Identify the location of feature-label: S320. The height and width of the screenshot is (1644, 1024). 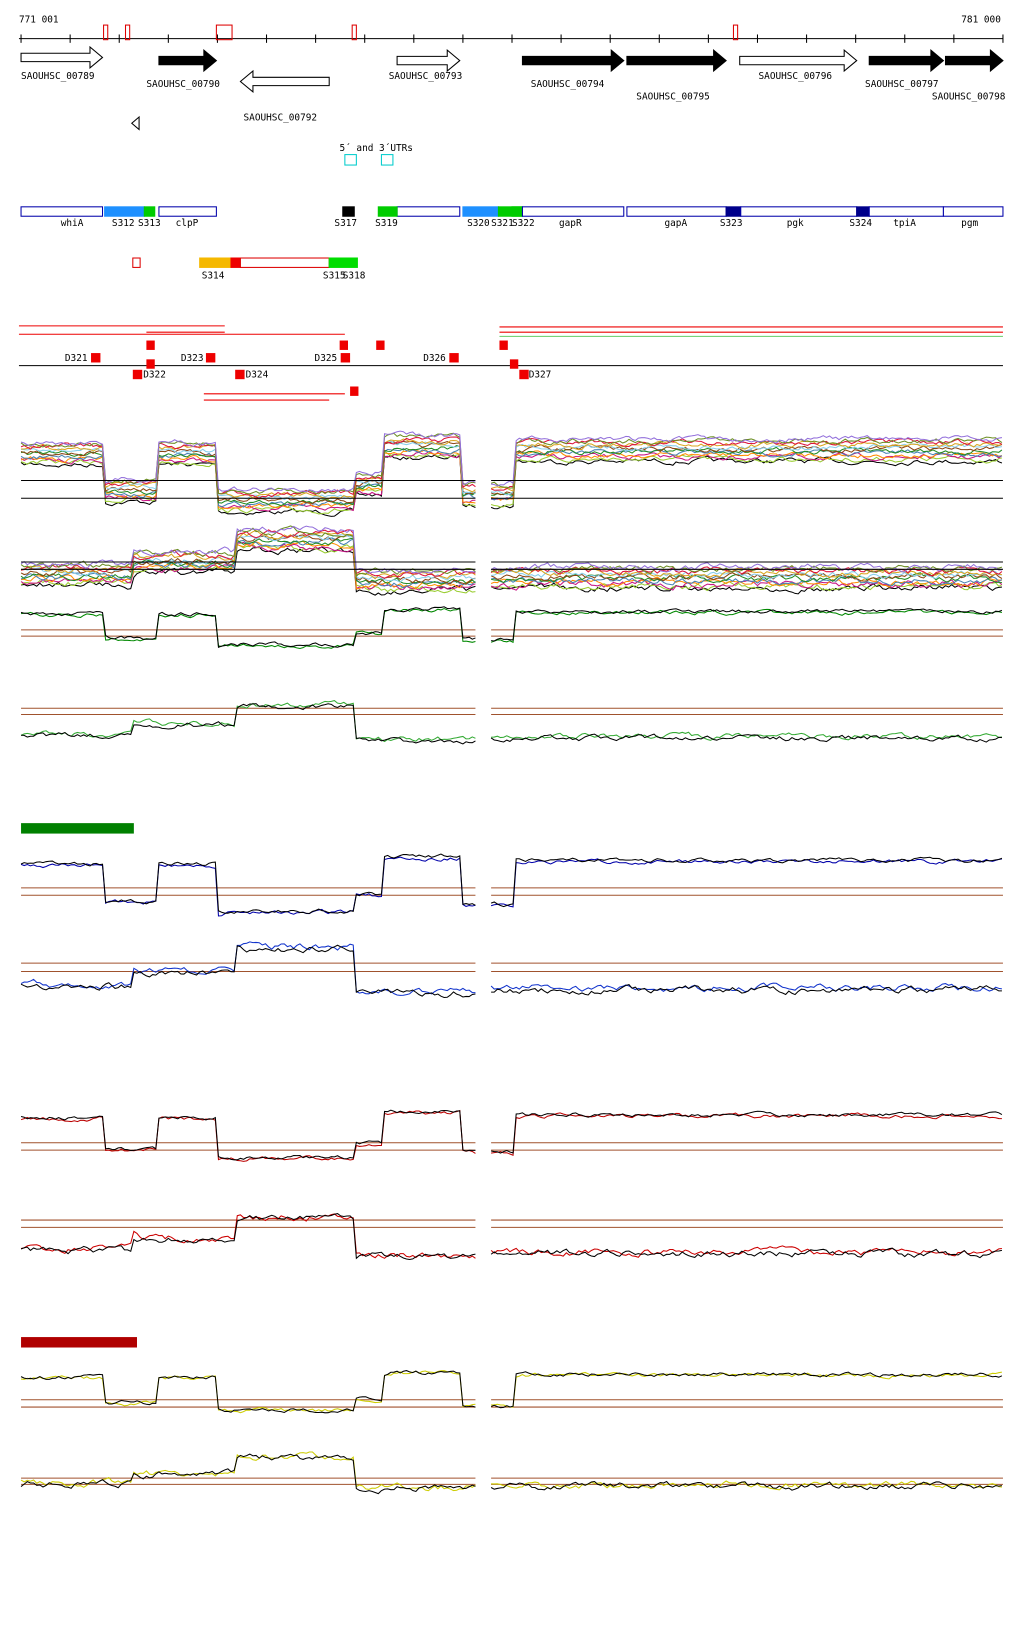
(478, 223).